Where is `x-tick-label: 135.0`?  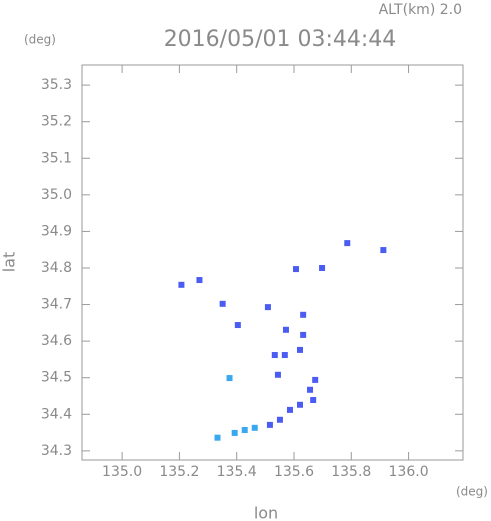
x-tick-label: 135.0 is located at coordinates (122, 472).